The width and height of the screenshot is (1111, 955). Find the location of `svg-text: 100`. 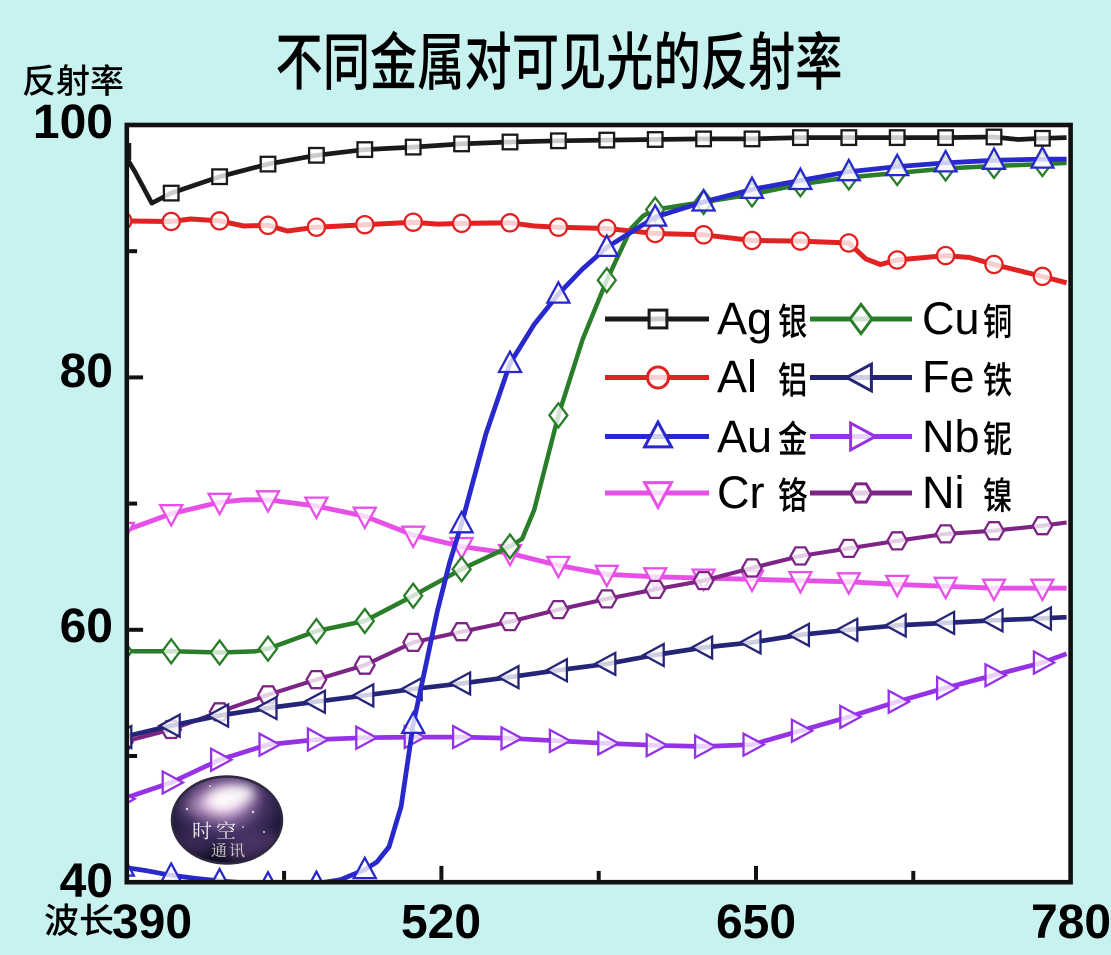

svg-text: 100 is located at coordinates (73, 122).